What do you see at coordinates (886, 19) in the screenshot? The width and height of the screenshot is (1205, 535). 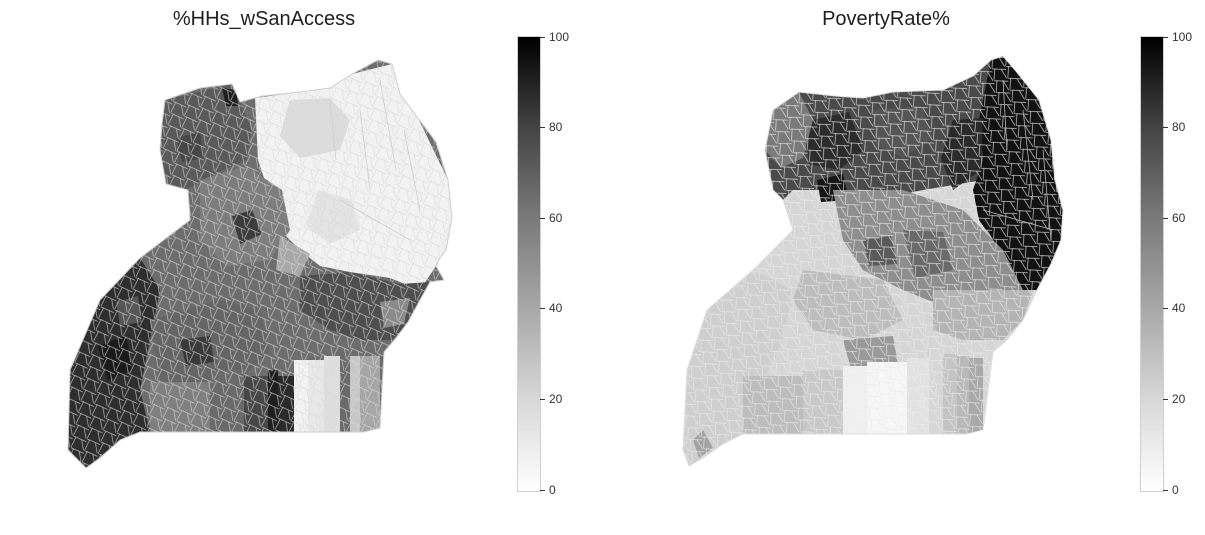 I see `map-title: PovertyRate%` at bounding box center [886, 19].